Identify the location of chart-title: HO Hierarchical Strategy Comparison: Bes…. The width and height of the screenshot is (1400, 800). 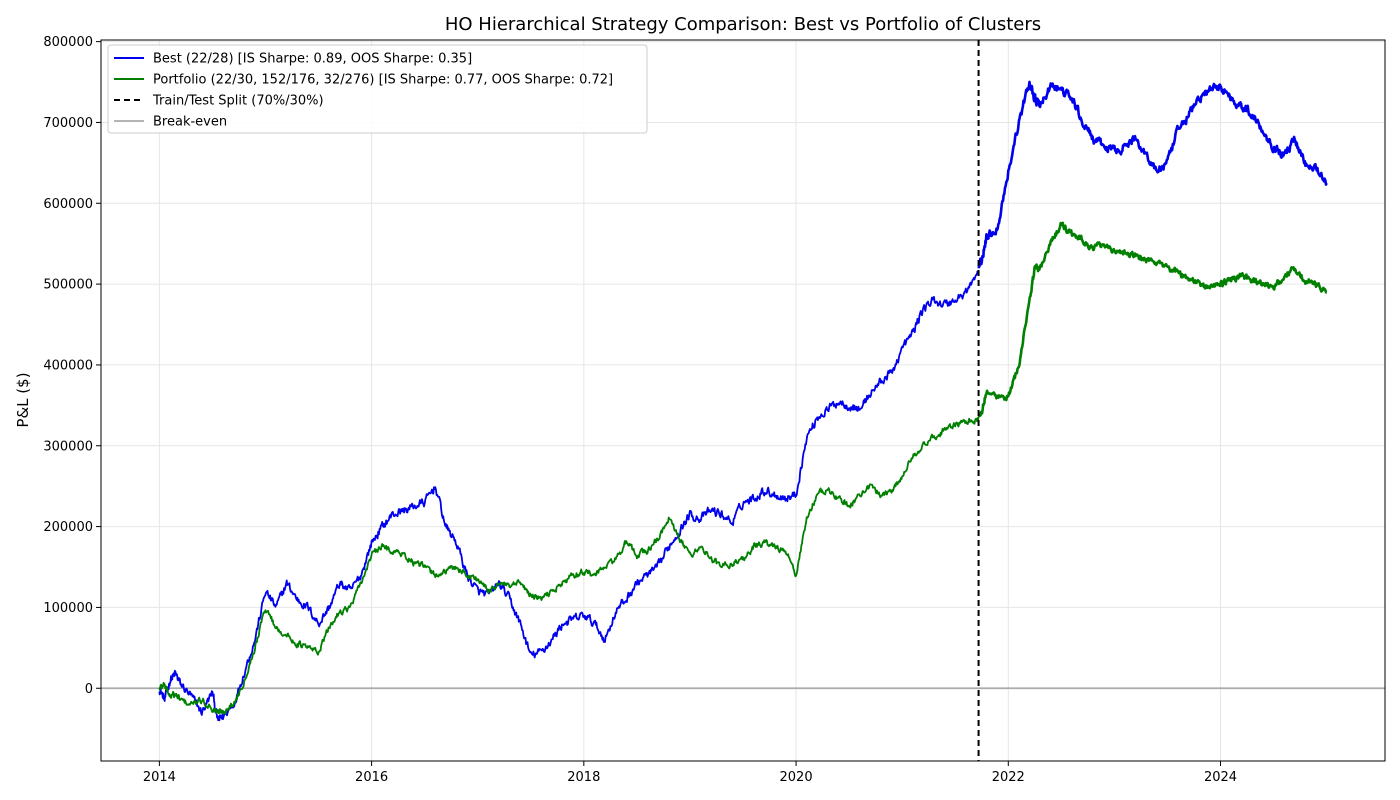
(743, 24).